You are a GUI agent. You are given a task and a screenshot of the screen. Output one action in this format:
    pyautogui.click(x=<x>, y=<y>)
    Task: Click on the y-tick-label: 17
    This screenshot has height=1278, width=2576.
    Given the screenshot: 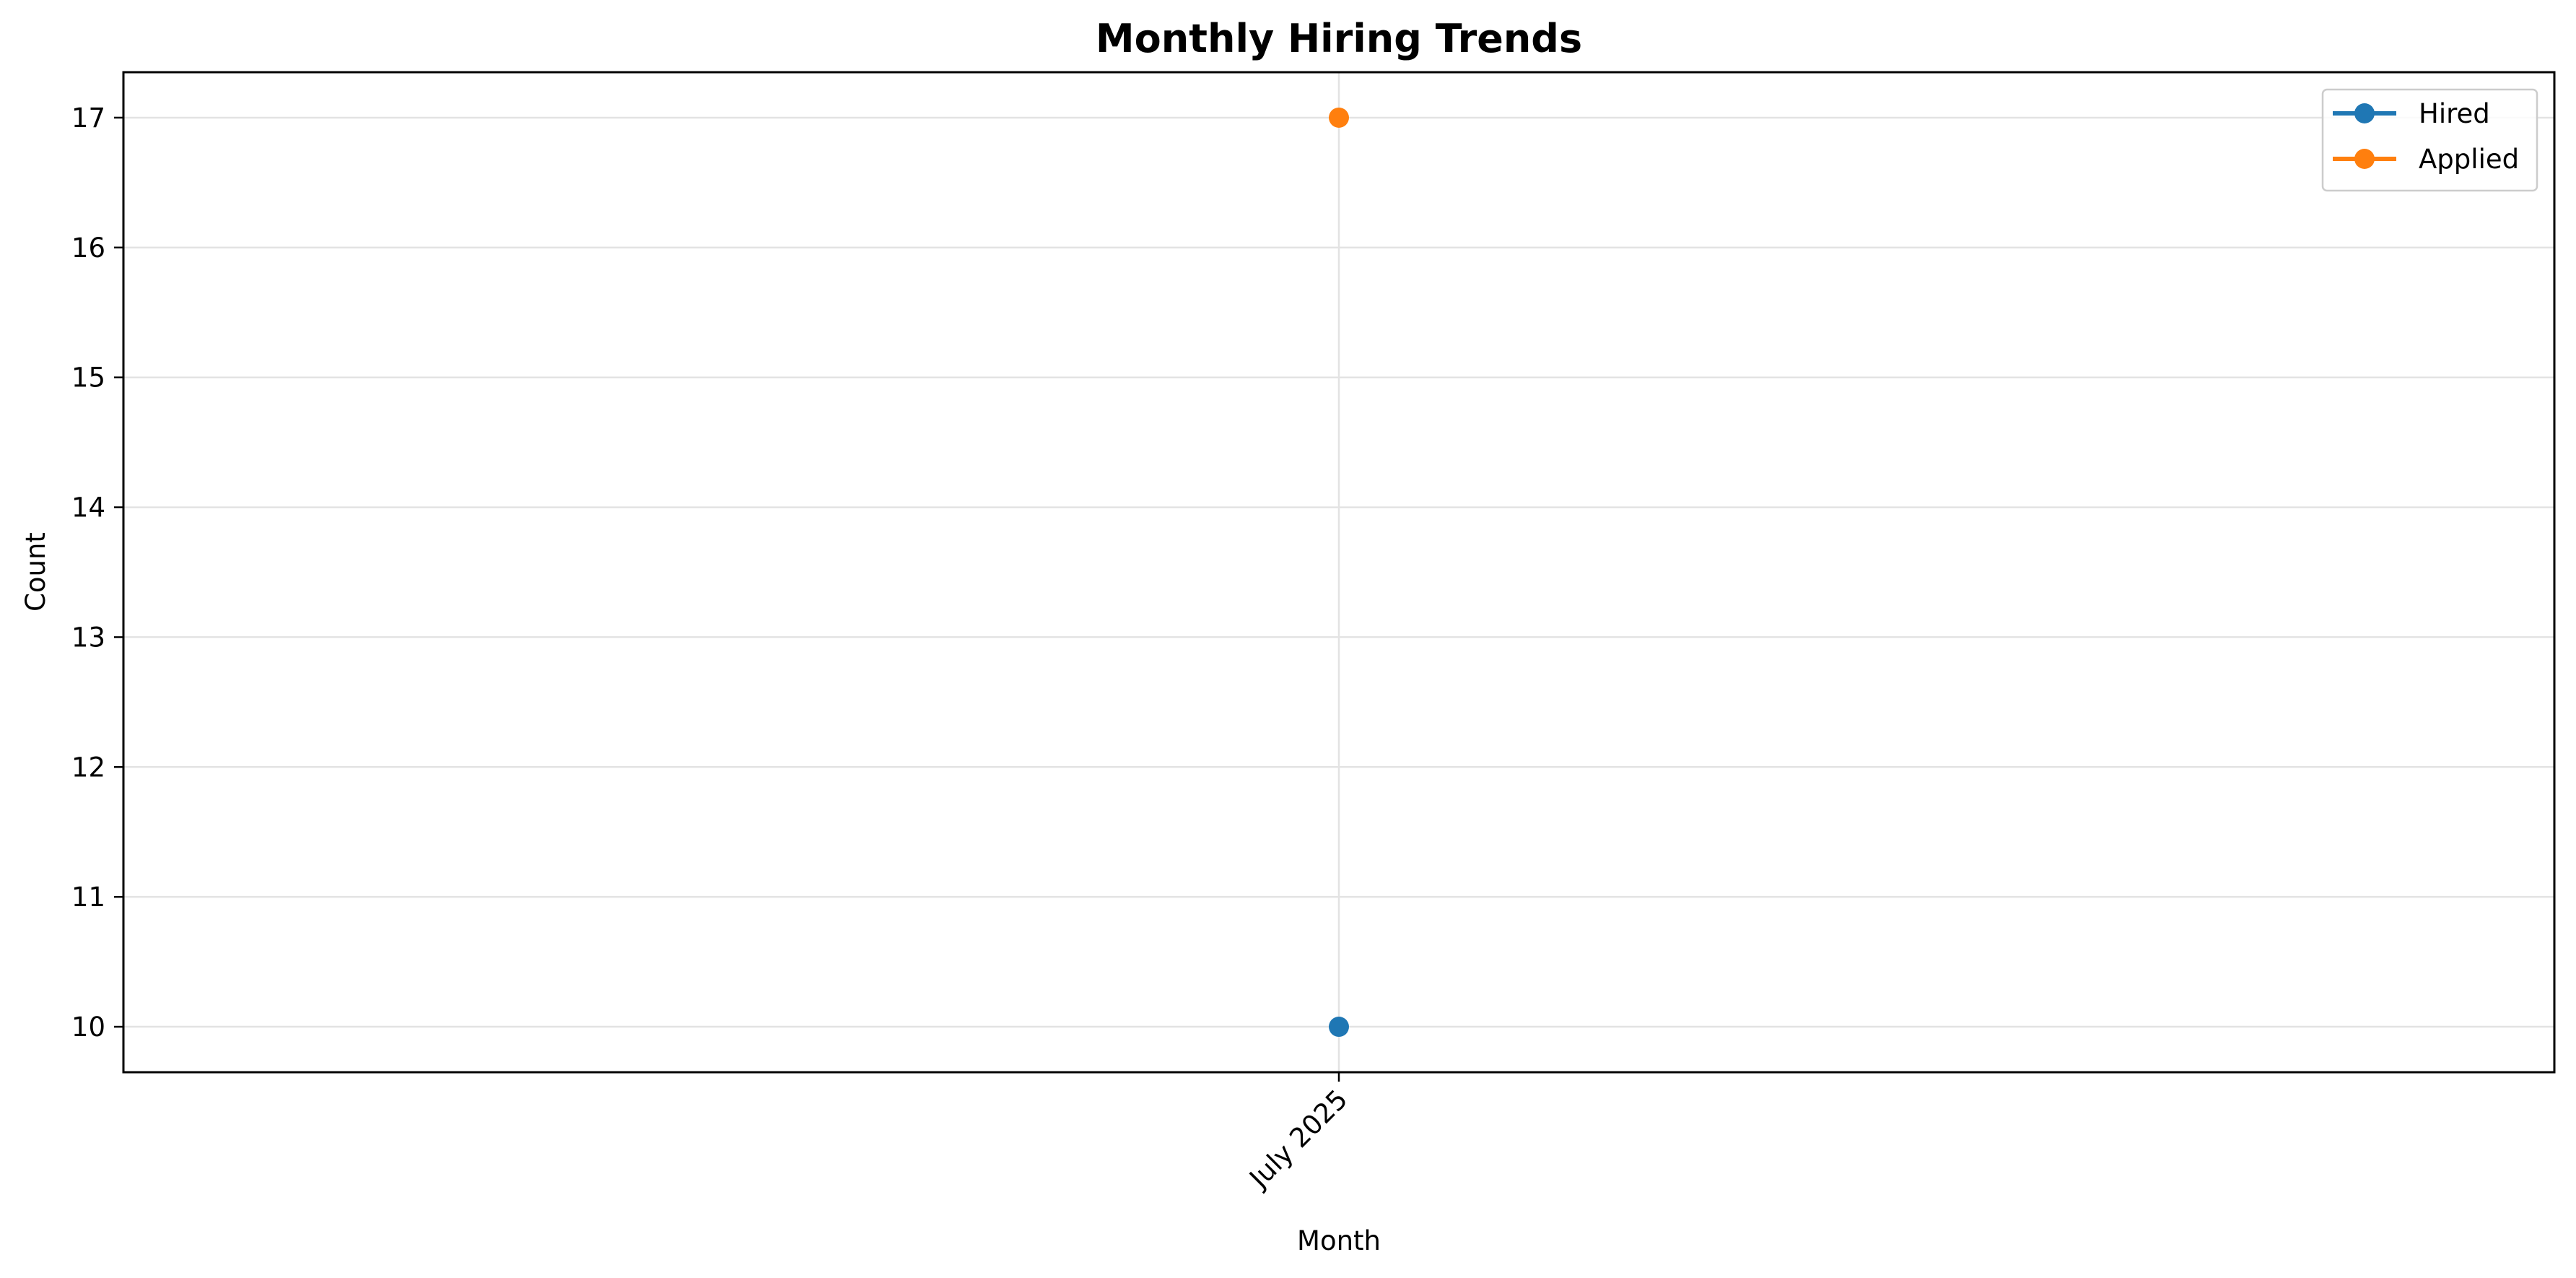 What is the action you would take?
    pyautogui.click(x=88, y=119)
    